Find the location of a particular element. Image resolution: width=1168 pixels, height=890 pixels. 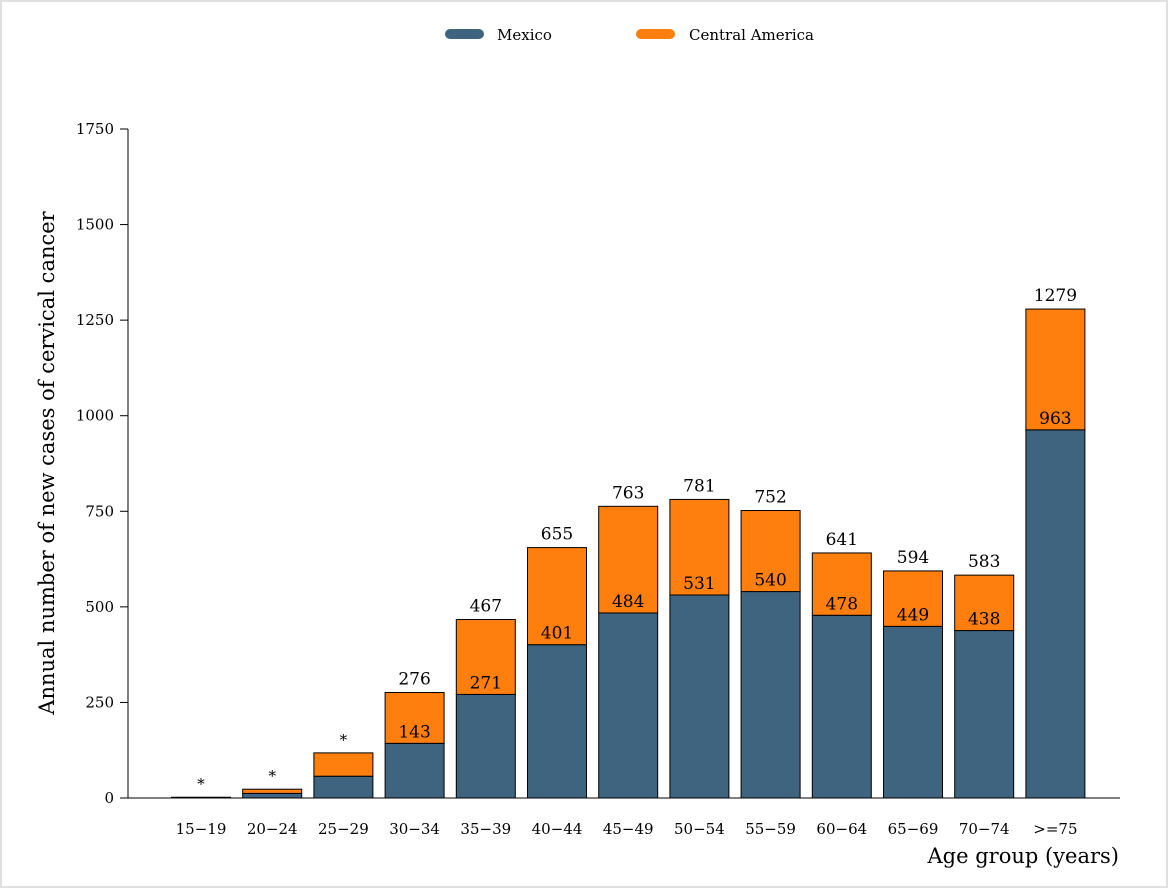

x-axis-title: Age group (years) is located at coordinates (1023, 856).